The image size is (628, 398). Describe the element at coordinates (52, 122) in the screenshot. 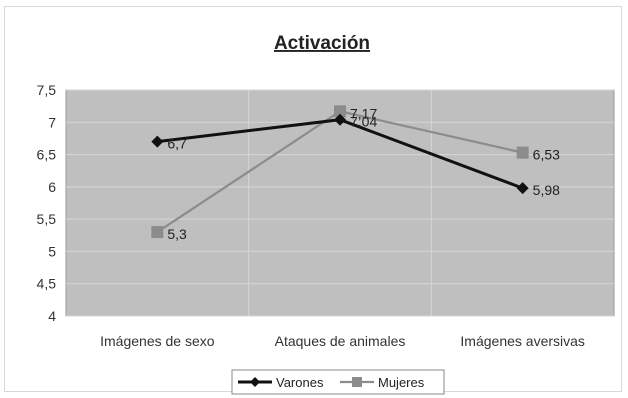

I see `y-tick-label: 7` at that location.